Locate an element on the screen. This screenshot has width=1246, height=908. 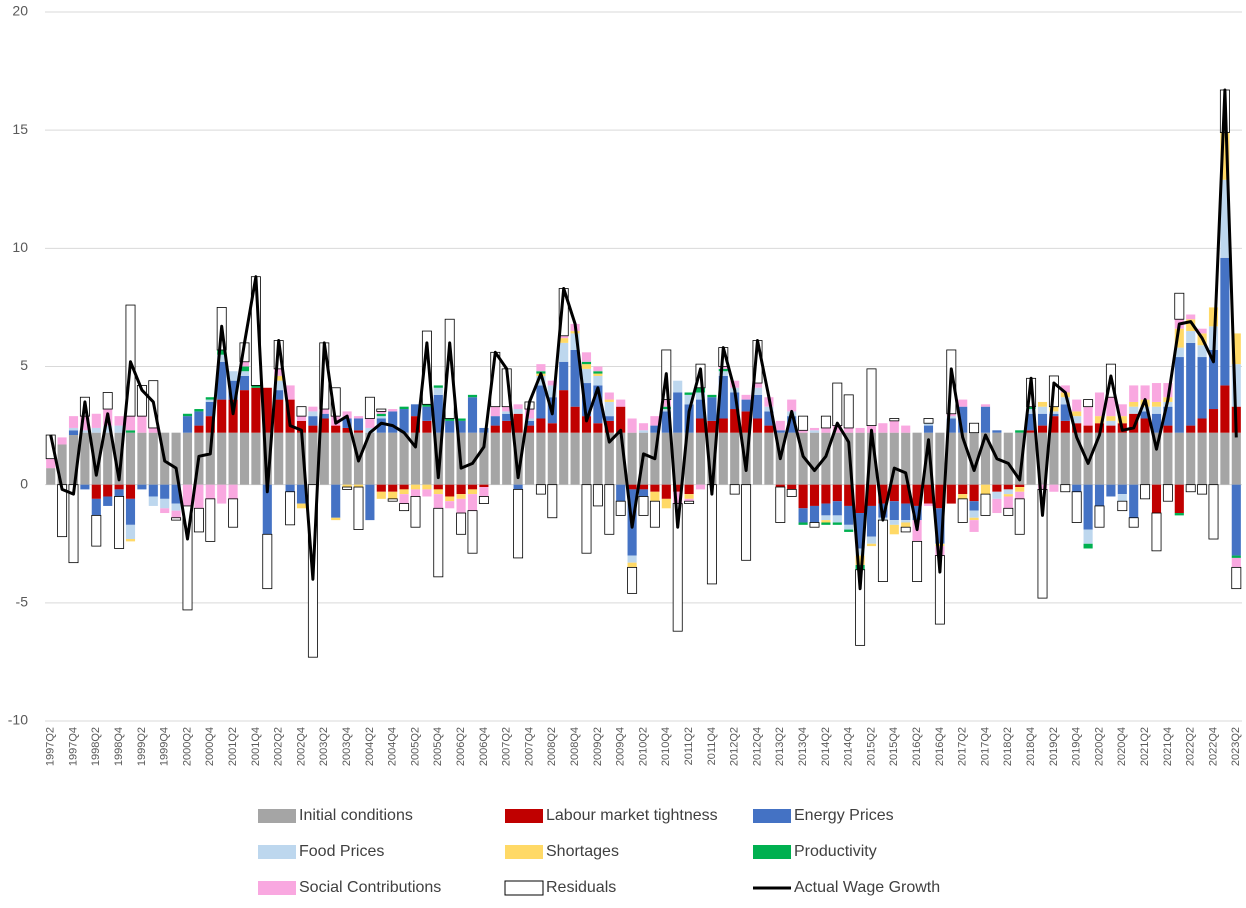
x-tick-label: 2019Q2 is located at coordinates (1054, 746).